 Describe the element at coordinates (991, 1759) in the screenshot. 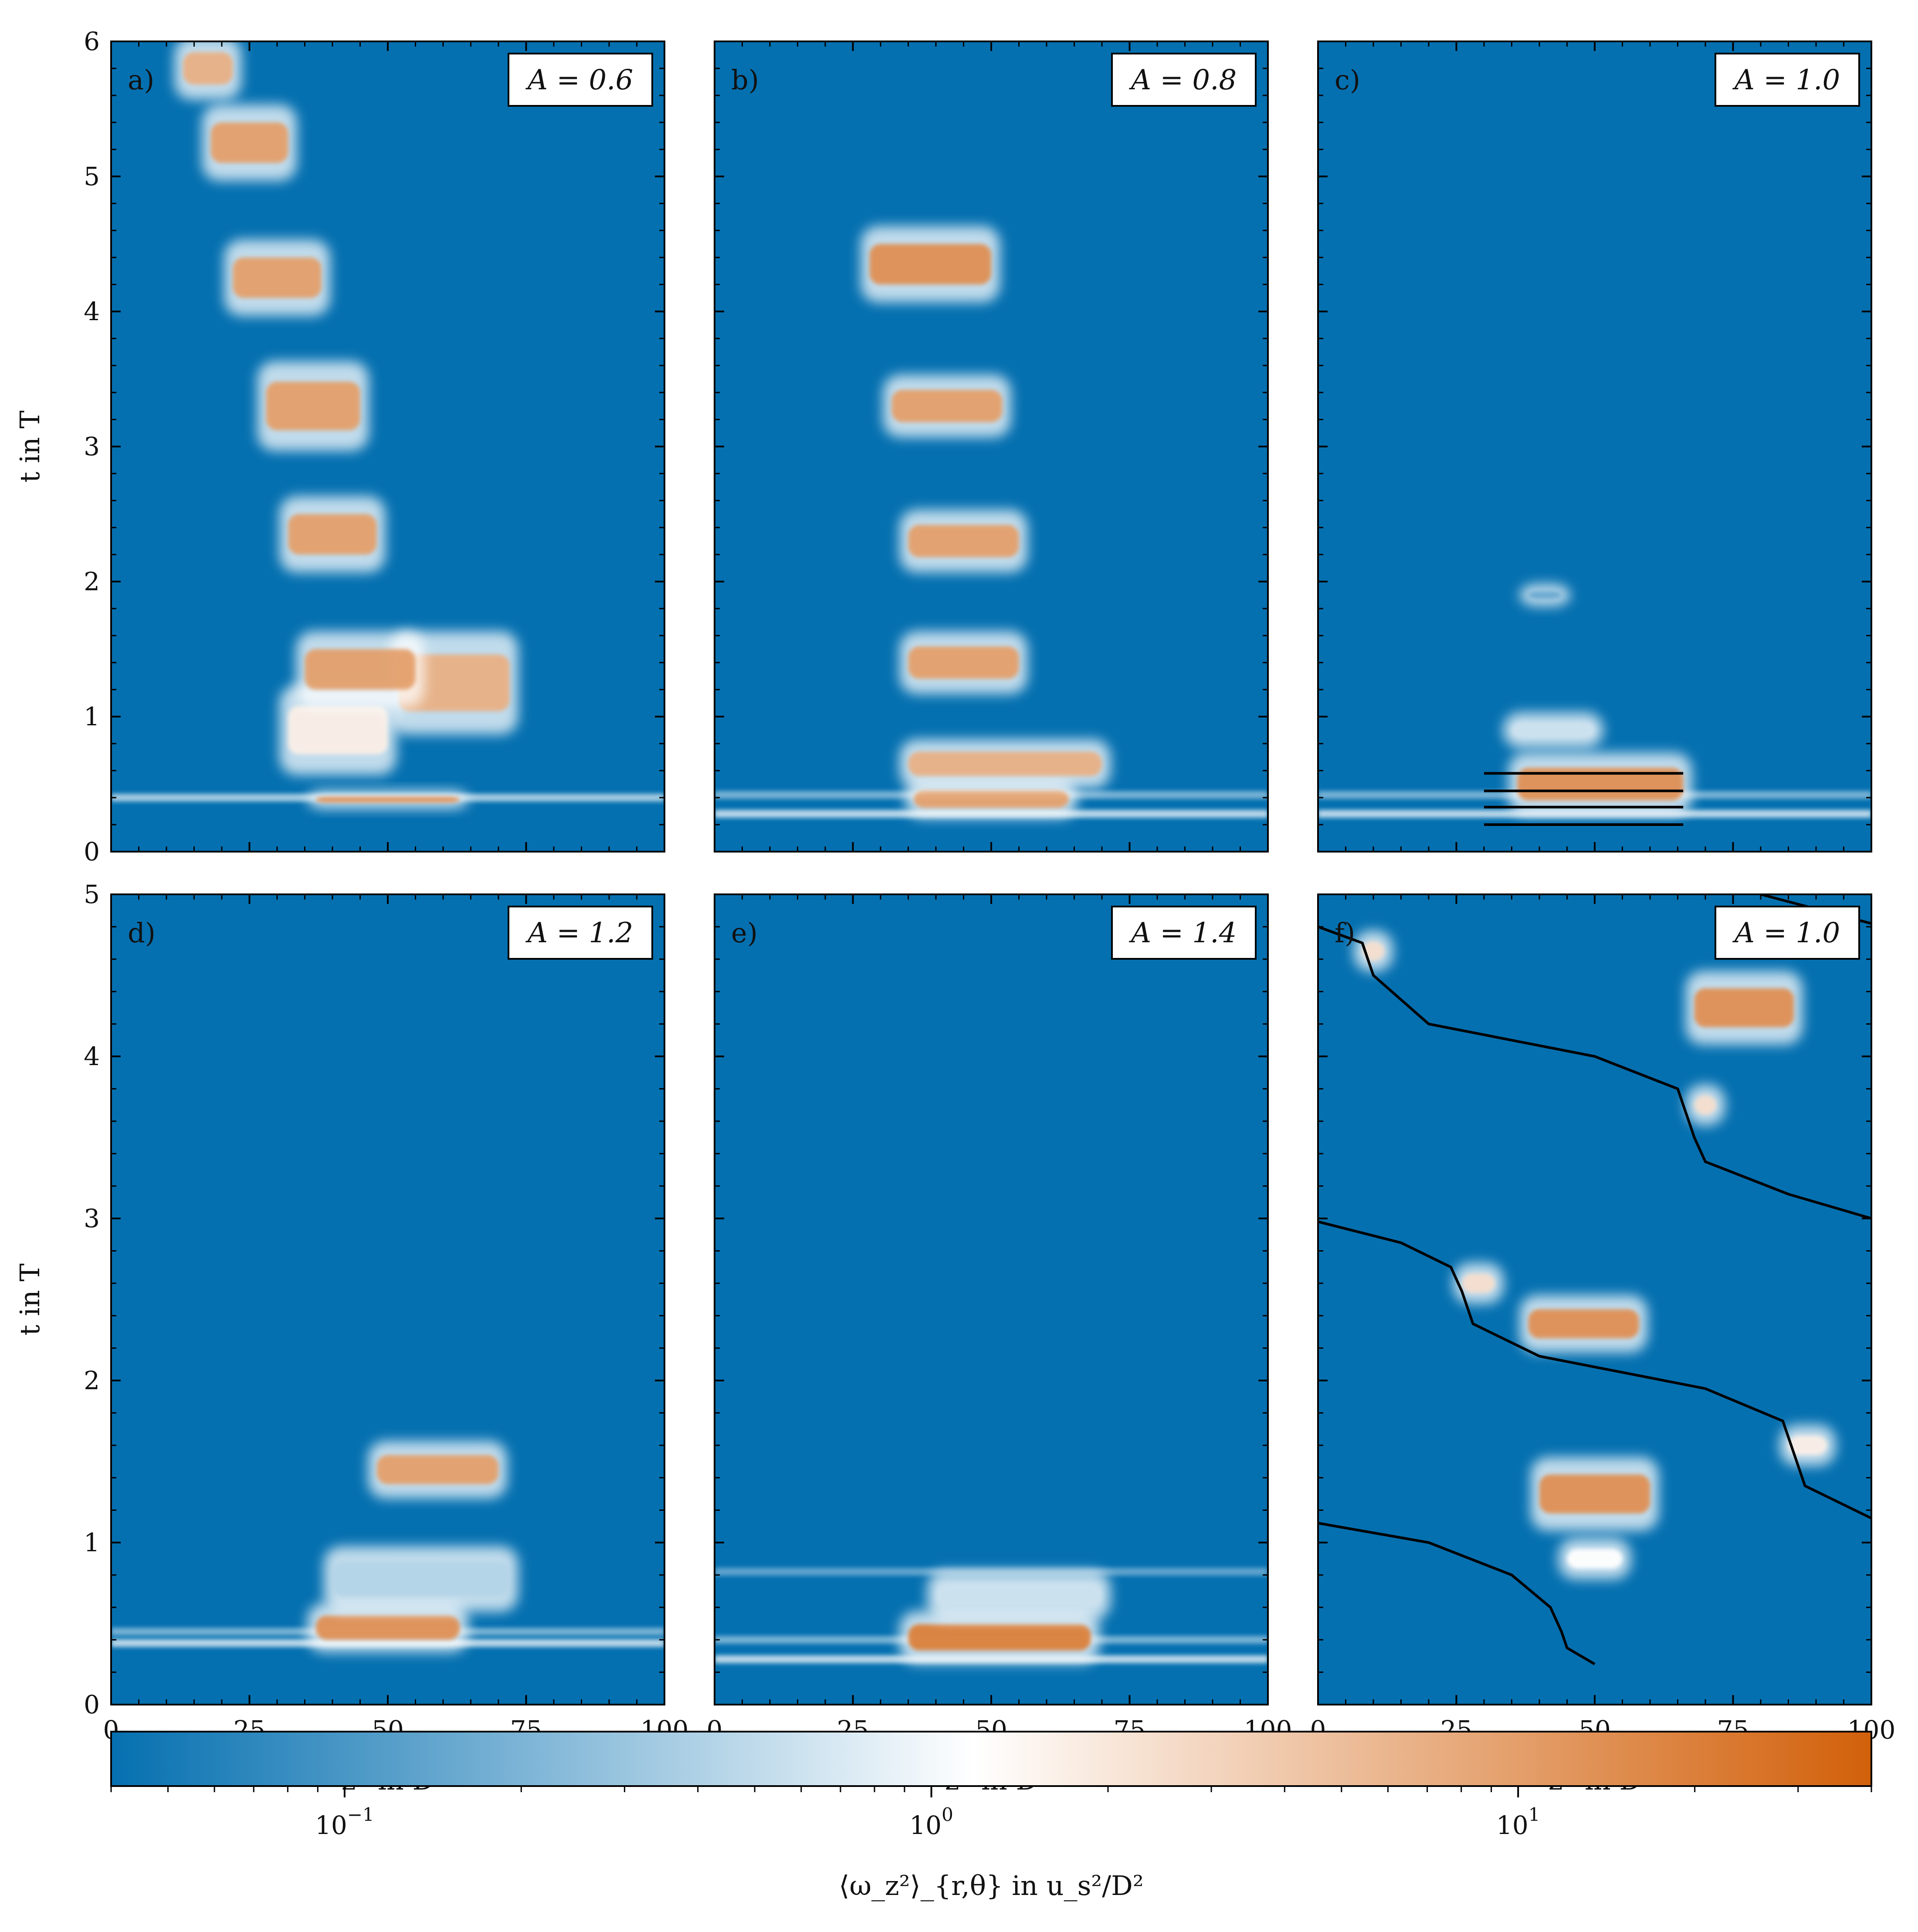

I see `colorbar-gradient` at that location.